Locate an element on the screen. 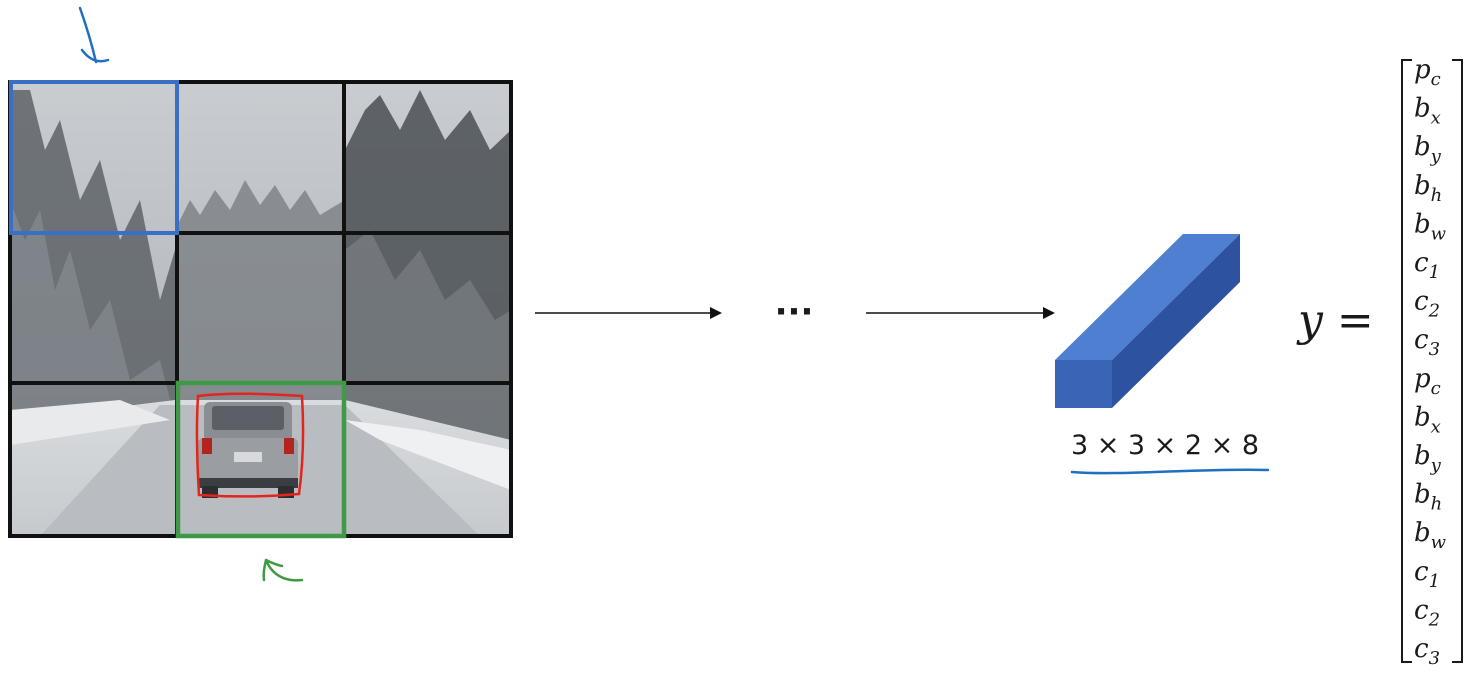 The height and width of the screenshot is (676, 1474). blue-pointer-arrow is located at coordinates (94, 35).